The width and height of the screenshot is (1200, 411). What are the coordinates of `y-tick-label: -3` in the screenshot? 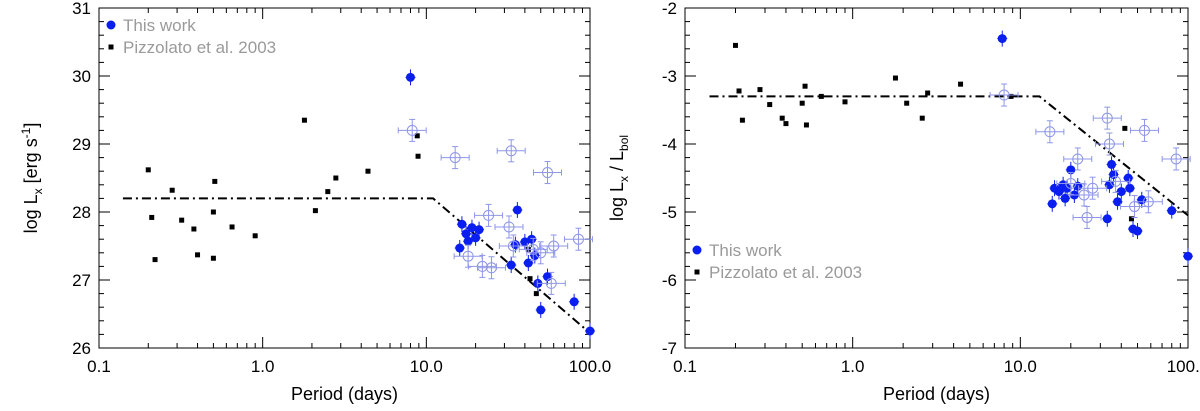 It's located at (669, 76).